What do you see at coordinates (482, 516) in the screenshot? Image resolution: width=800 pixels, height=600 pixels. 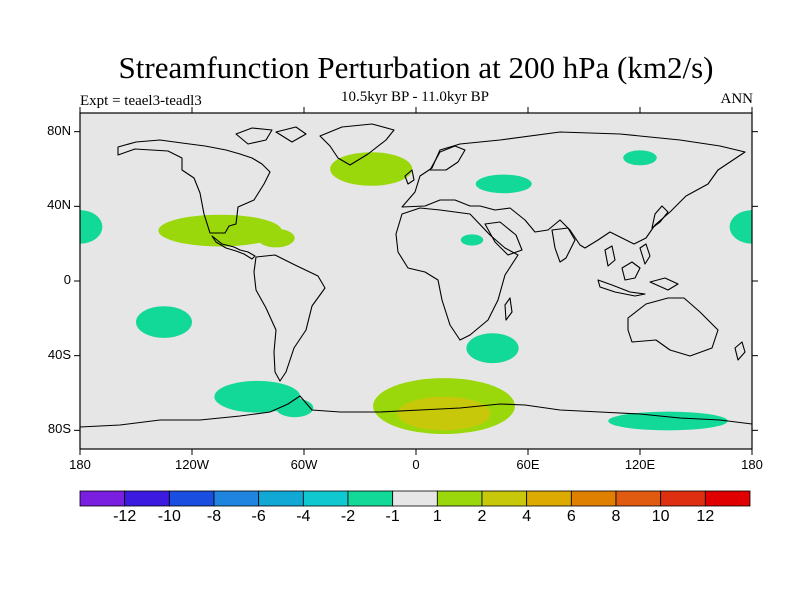 I see `colorbar-label: 2` at bounding box center [482, 516].